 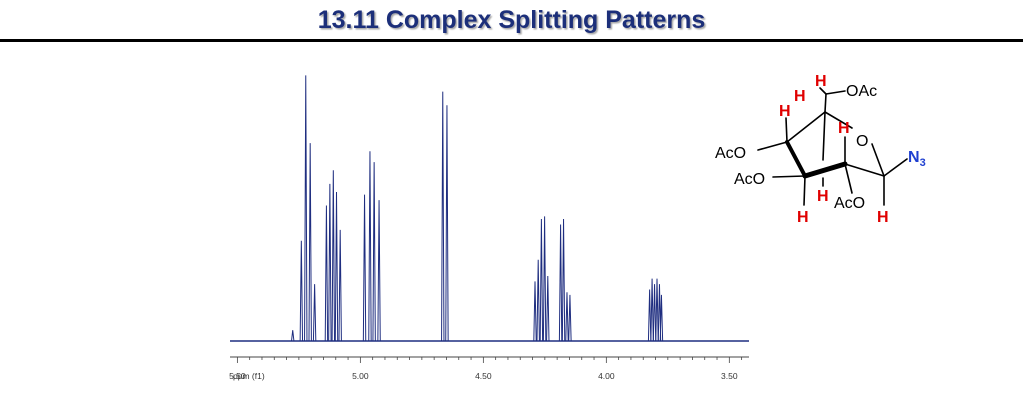 What do you see at coordinates (511, 40) in the screenshot?
I see `title-divider` at bounding box center [511, 40].